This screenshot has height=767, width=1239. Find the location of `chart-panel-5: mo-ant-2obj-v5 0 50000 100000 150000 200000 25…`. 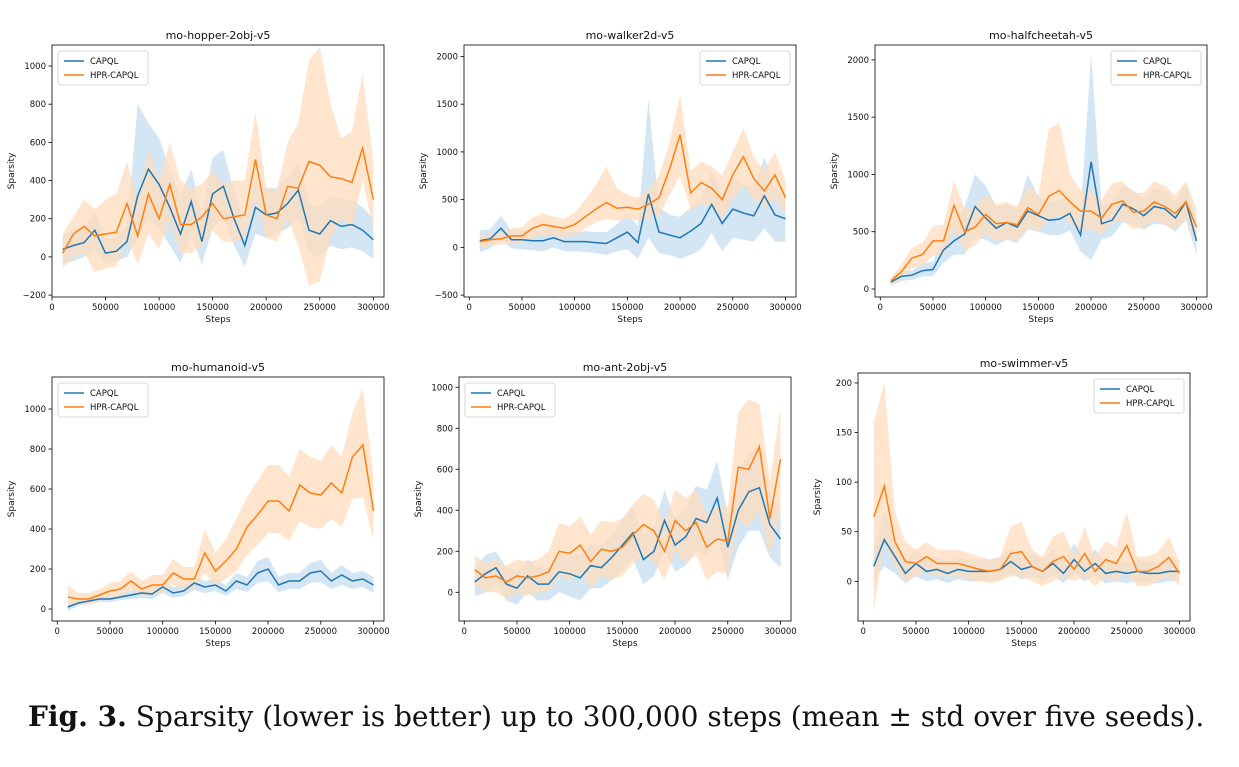

chart-panel-5: mo-ant-2obj-v5 0 50000 100000 150000 200000 25… is located at coordinates (605, 505).